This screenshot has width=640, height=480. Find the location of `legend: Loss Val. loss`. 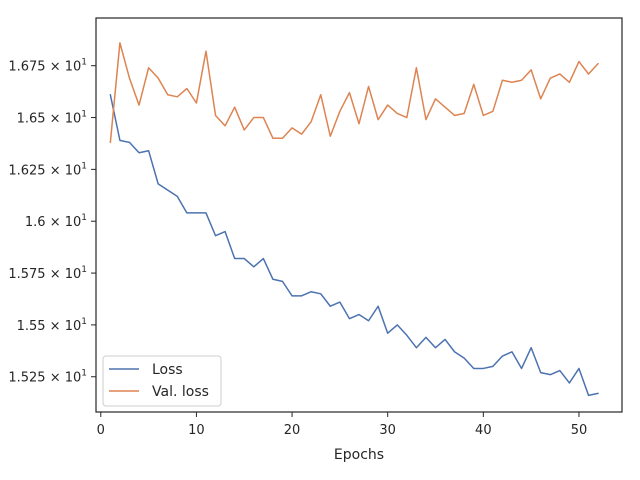

legend: Loss Val. loss is located at coordinates (162, 381).